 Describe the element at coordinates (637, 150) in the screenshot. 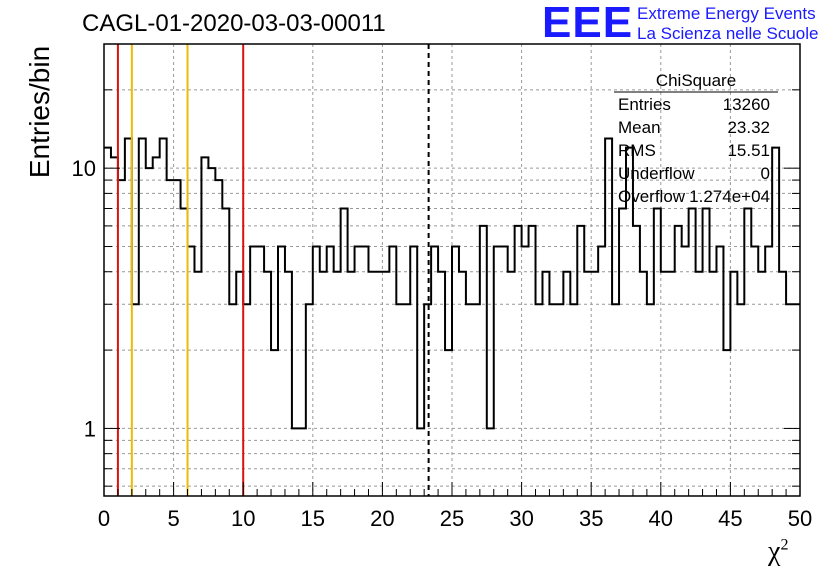

I see `stats-label: RMS` at that location.